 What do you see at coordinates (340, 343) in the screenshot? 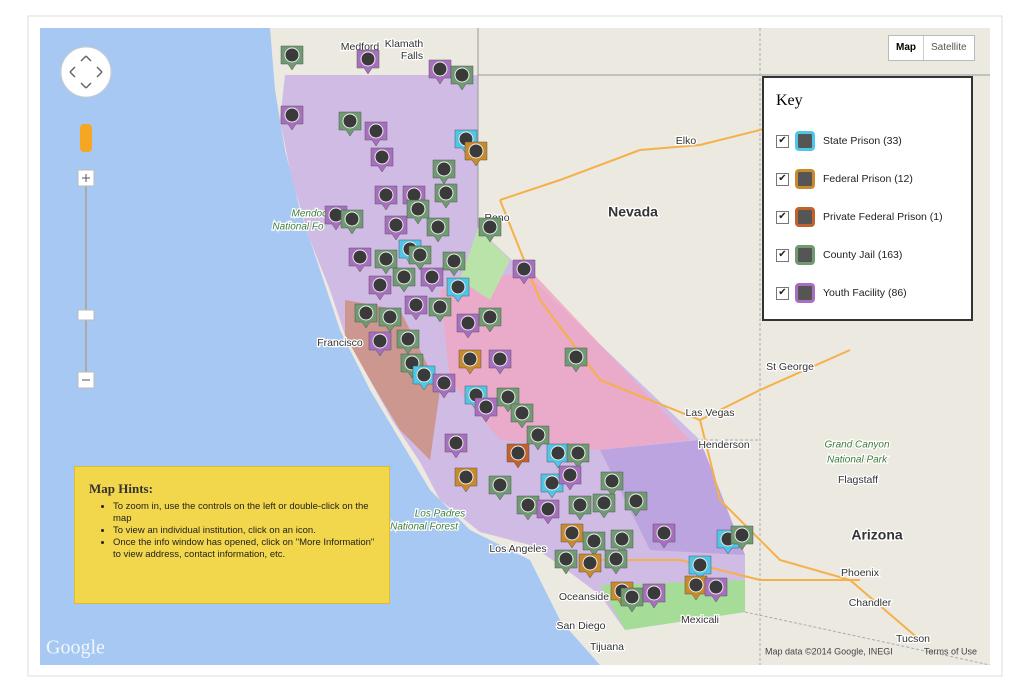
I see `place-label: Francisco` at bounding box center [340, 343].